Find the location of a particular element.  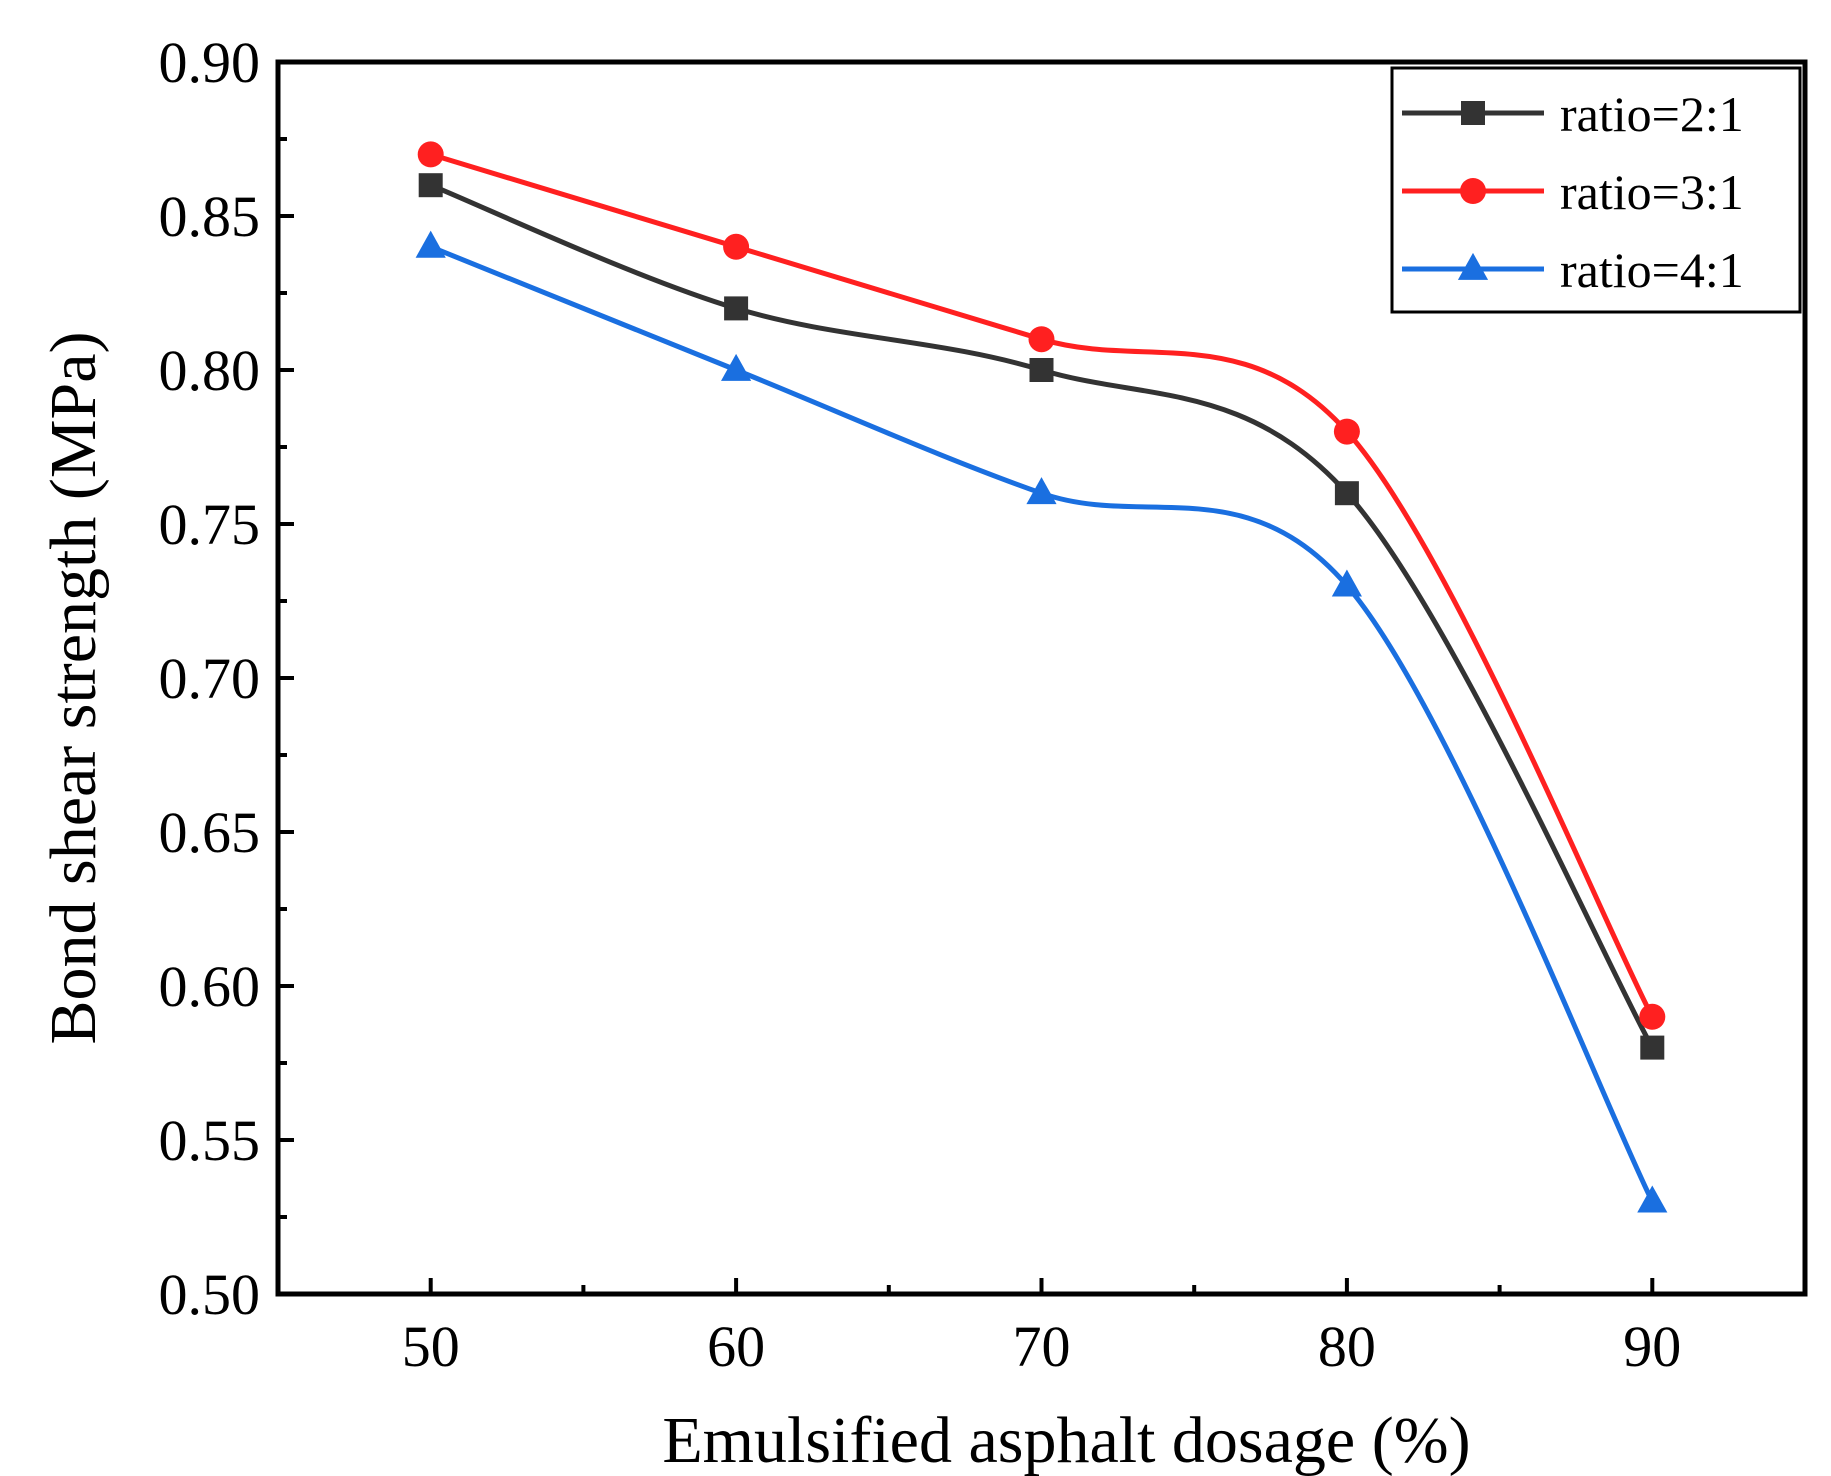

legend: ratio=2:1 ratio=3:1 ratio=4:1 is located at coordinates (1596, 190).